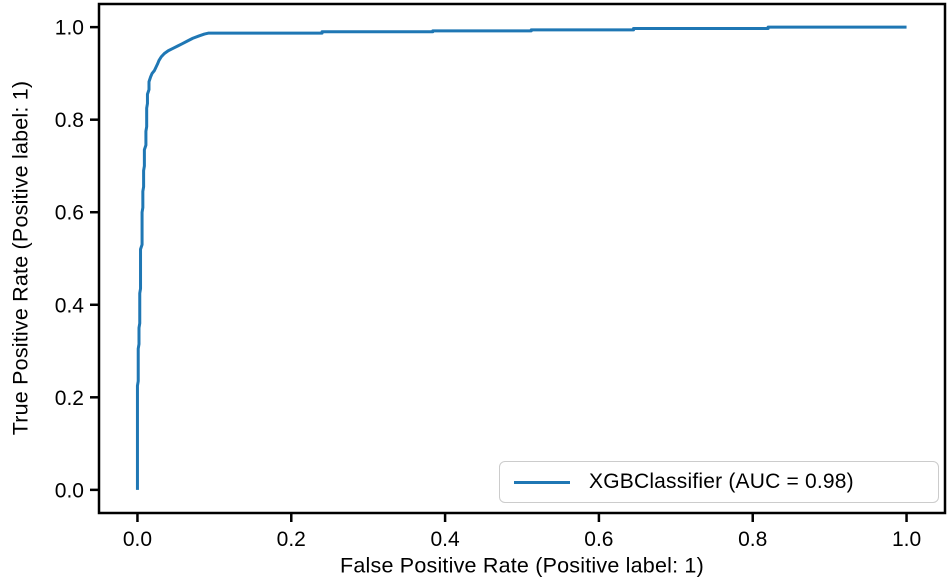 The height and width of the screenshot is (583, 951). I want to click on legend-label: XGBClassifier (AUC = 0.98), so click(721, 481).